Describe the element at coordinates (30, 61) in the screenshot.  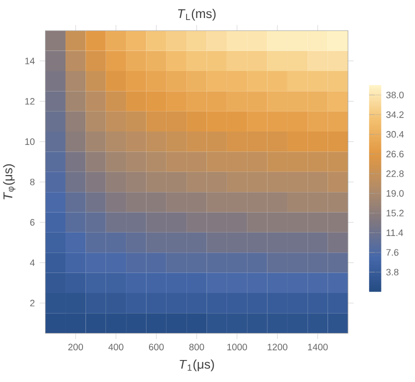
I see `y-tick-label: 14` at that location.